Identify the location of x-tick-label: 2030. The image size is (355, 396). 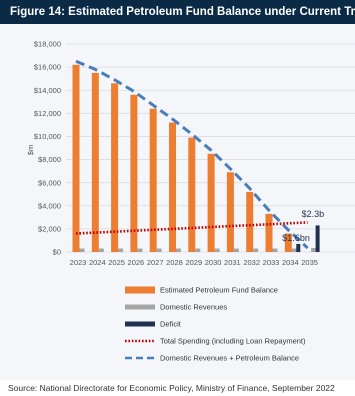
(213, 262).